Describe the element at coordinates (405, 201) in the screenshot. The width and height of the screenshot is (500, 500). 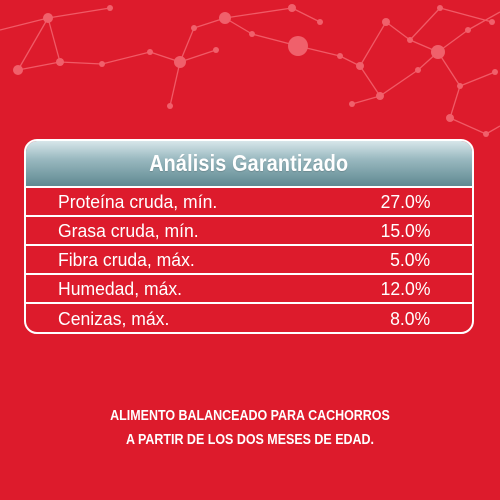
I see `row-value: 27.0%` at that location.